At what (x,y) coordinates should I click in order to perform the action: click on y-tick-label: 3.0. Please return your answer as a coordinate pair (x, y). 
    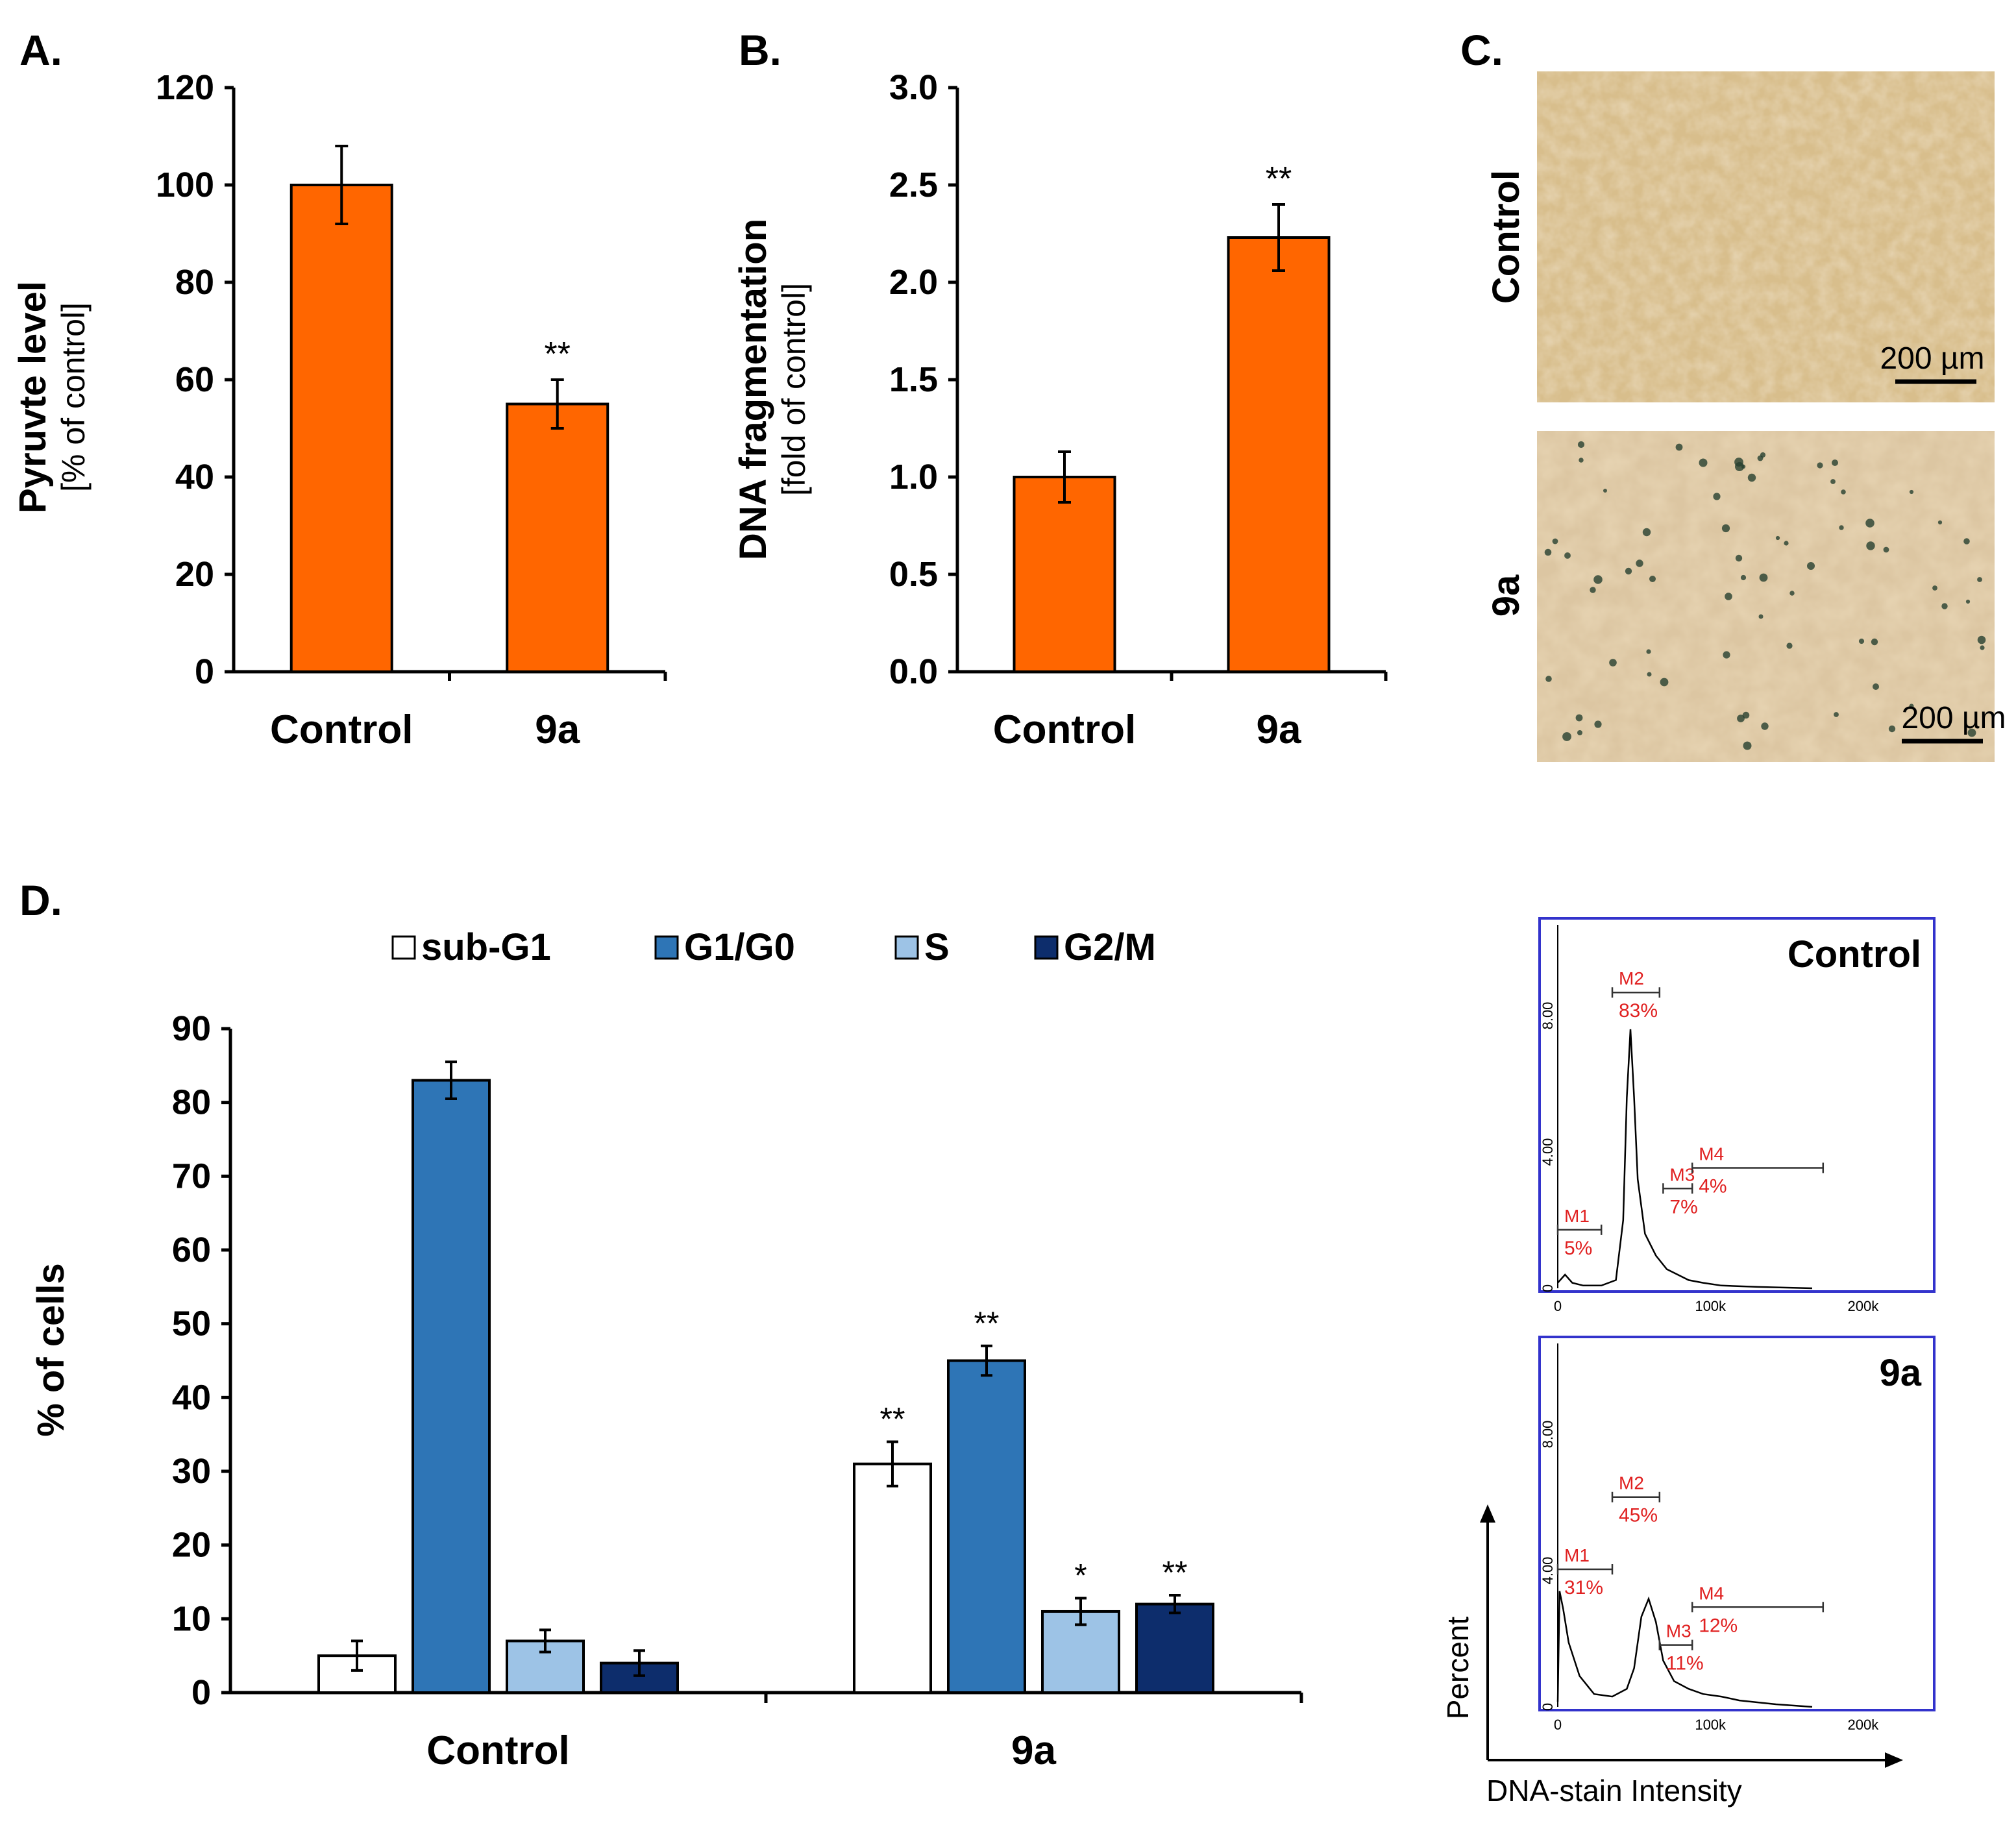
    Looking at the image, I should click on (913, 87).